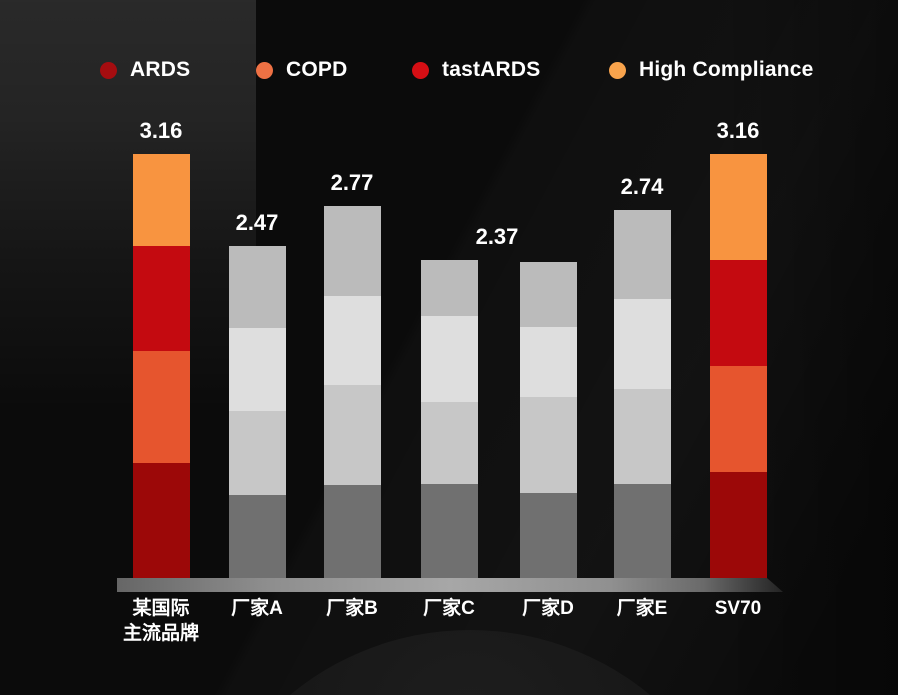 This screenshot has height=695, width=898. What do you see at coordinates (617, 70) in the screenshot?
I see `legend-dot-high-compliance-icon` at bounding box center [617, 70].